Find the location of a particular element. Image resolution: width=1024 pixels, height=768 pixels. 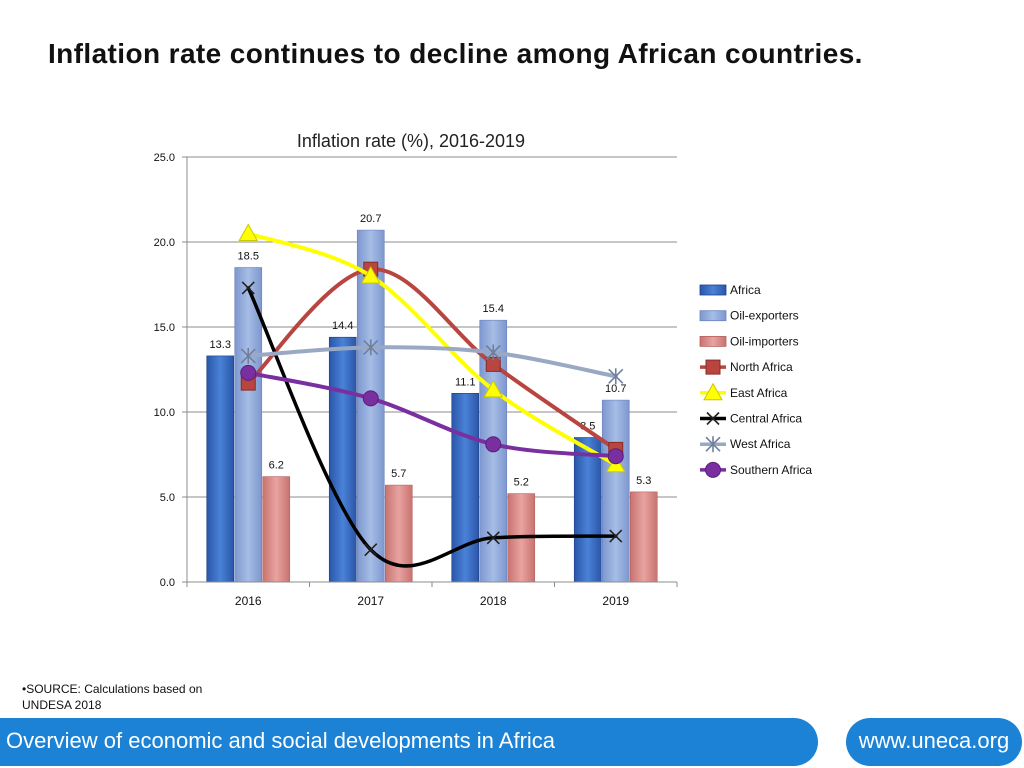

chart-title: Inflation rate (%), 2016-2019 is located at coordinates (411, 141).